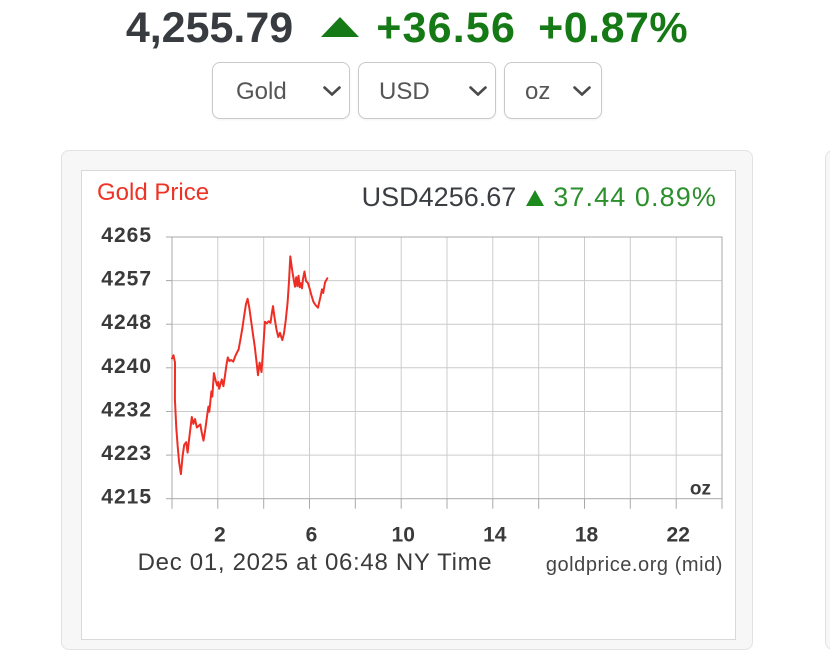  I want to click on svg-text: goldprice.org (mid), so click(634, 565).